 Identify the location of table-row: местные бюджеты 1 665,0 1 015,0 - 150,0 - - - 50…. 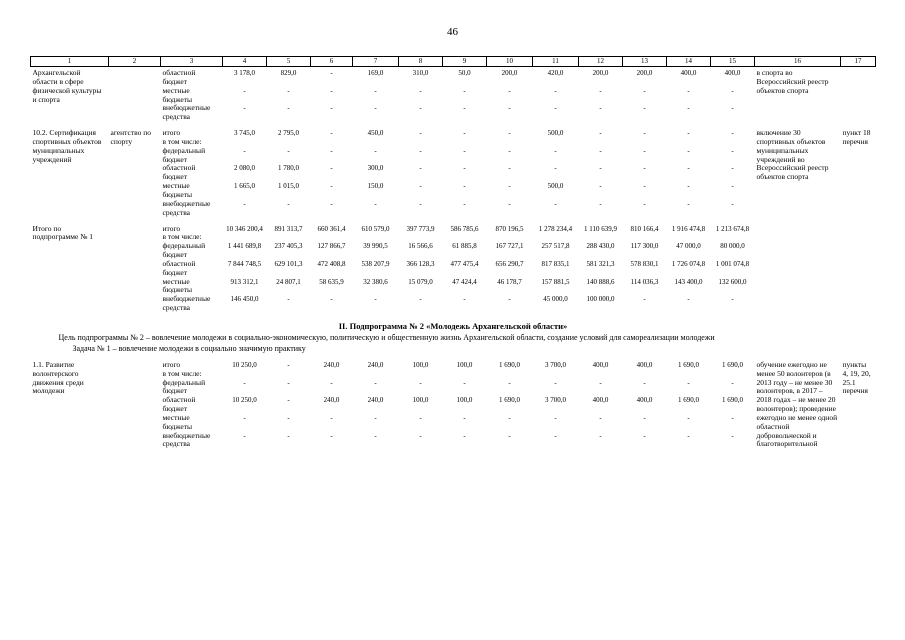
(453, 190).